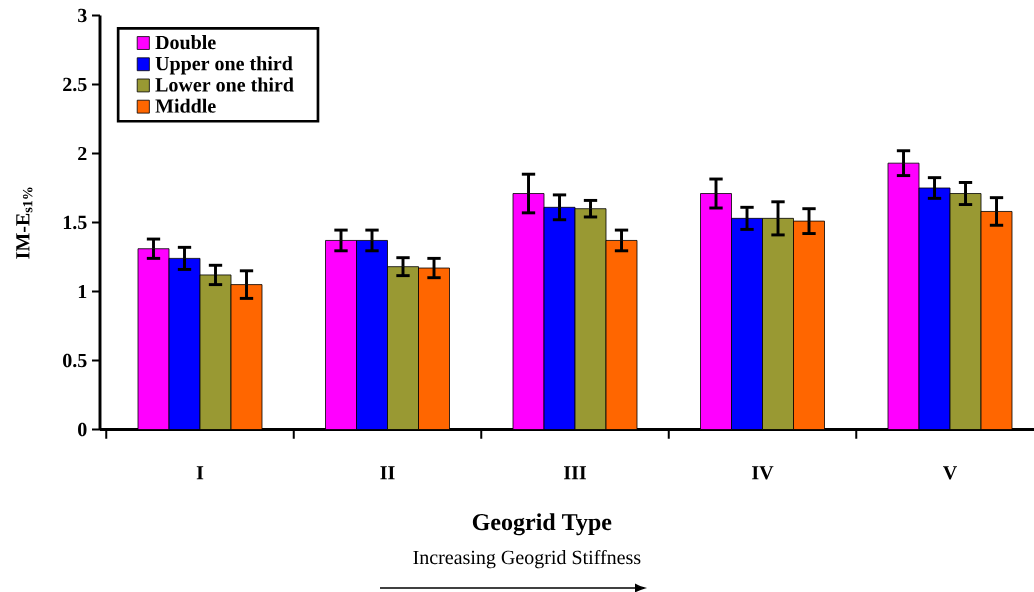 This screenshot has width=1034, height=592. What do you see at coordinates (224, 65) in the screenshot?
I see `legend-label: Upper one third` at bounding box center [224, 65].